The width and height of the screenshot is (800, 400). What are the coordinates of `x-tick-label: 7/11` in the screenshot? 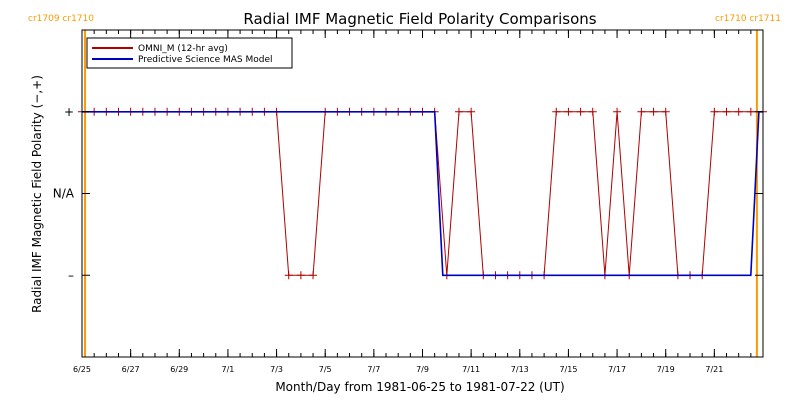 It's located at (471, 369).